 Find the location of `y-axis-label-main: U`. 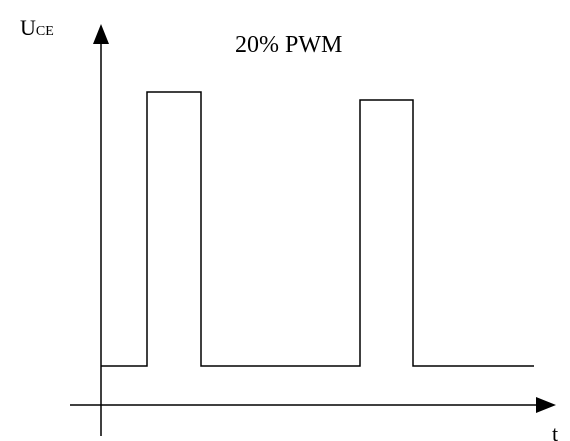

y-axis-label-main: U is located at coordinates (28, 27).